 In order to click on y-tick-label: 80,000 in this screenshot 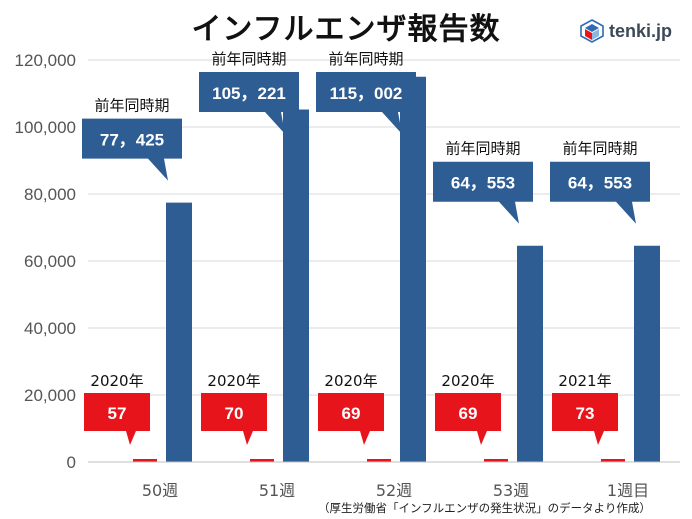, I will do `click(50, 194)`.